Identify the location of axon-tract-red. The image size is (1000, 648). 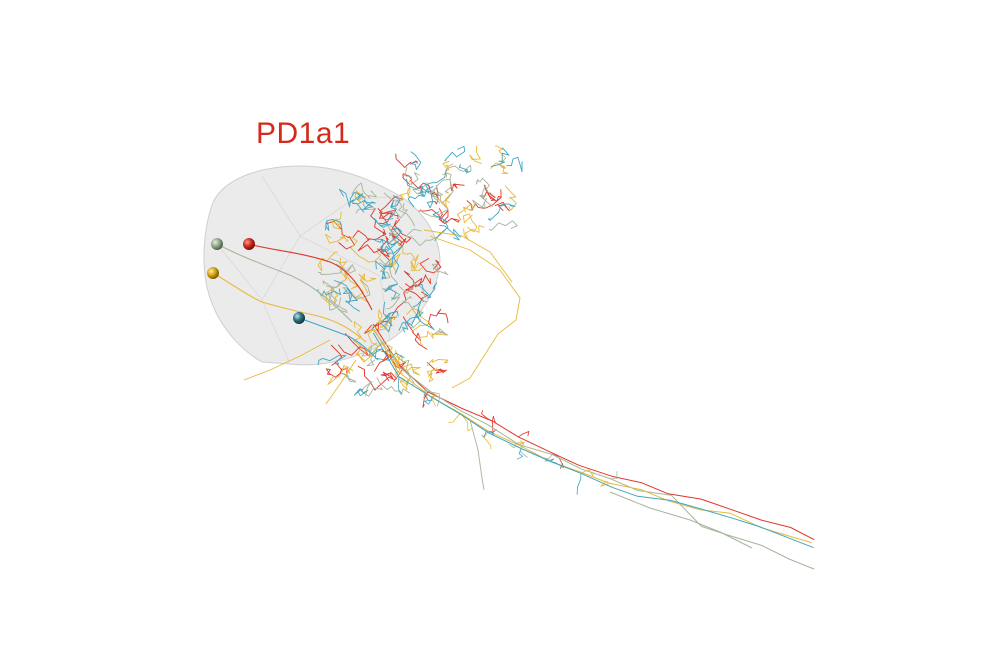
(593, 432).